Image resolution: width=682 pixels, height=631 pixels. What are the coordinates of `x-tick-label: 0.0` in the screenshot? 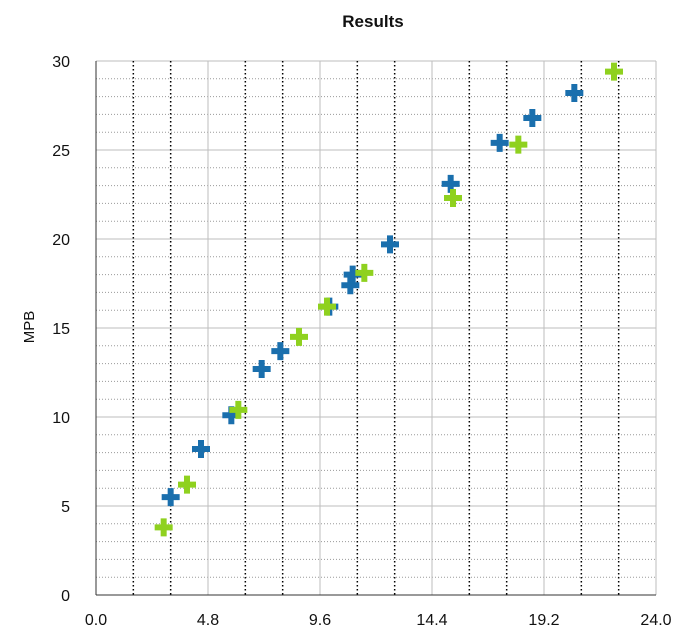 It's located at (96, 620).